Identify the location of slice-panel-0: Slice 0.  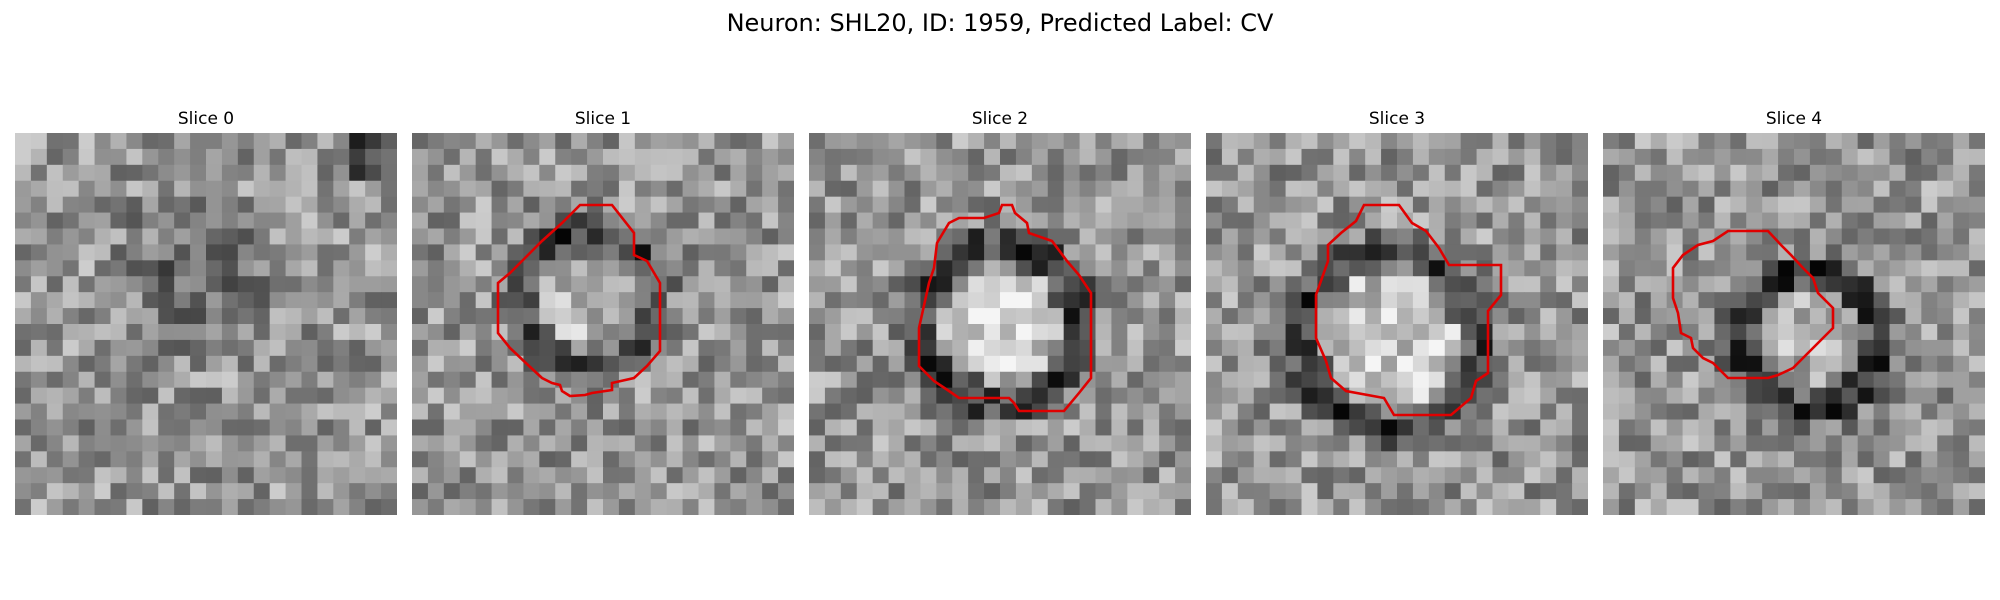
(206, 310).